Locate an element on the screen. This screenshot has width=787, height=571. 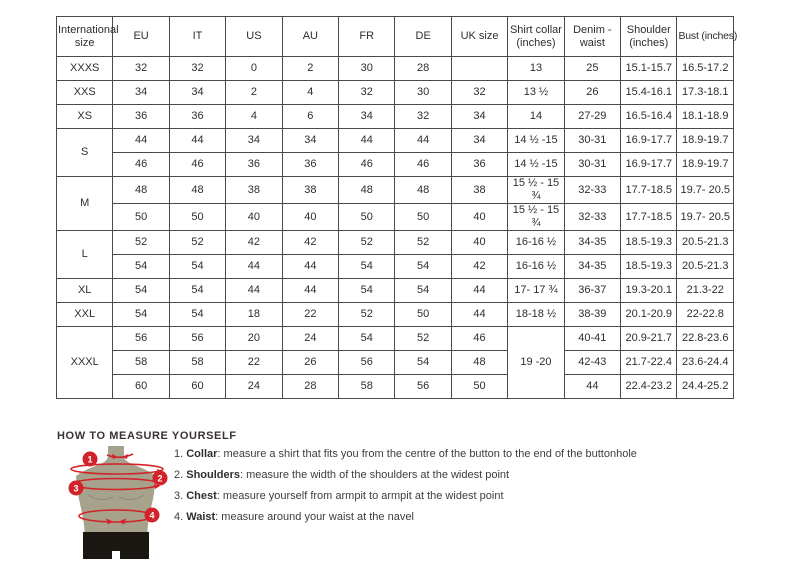
table-cell: 19.3-20.1 is located at coordinates (649, 290).